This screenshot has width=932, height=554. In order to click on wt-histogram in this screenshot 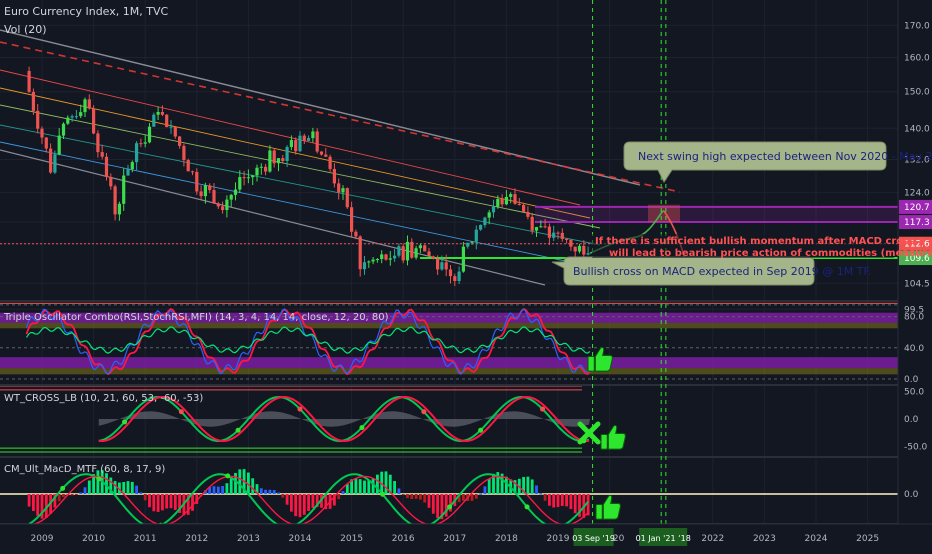, I will do `click(344, 419)`.